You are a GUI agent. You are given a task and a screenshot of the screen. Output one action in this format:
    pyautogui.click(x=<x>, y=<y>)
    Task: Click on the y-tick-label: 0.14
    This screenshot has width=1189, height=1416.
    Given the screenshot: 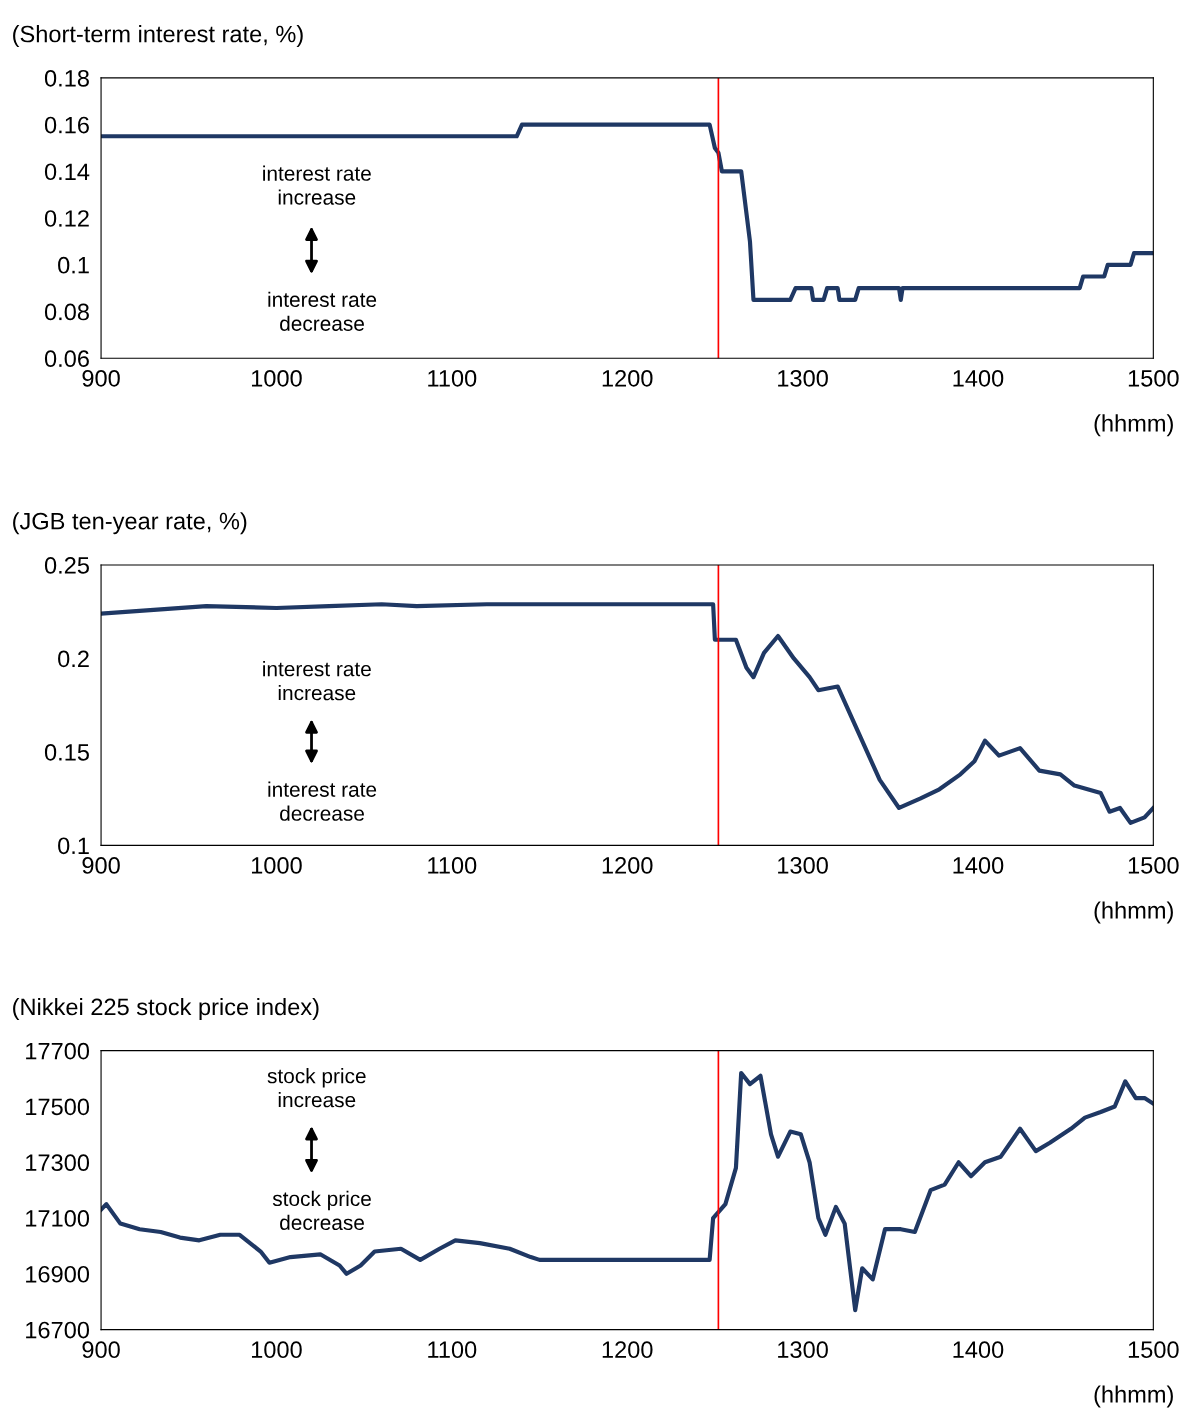 What is the action you would take?
    pyautogui.click(x=67, y=172)
    